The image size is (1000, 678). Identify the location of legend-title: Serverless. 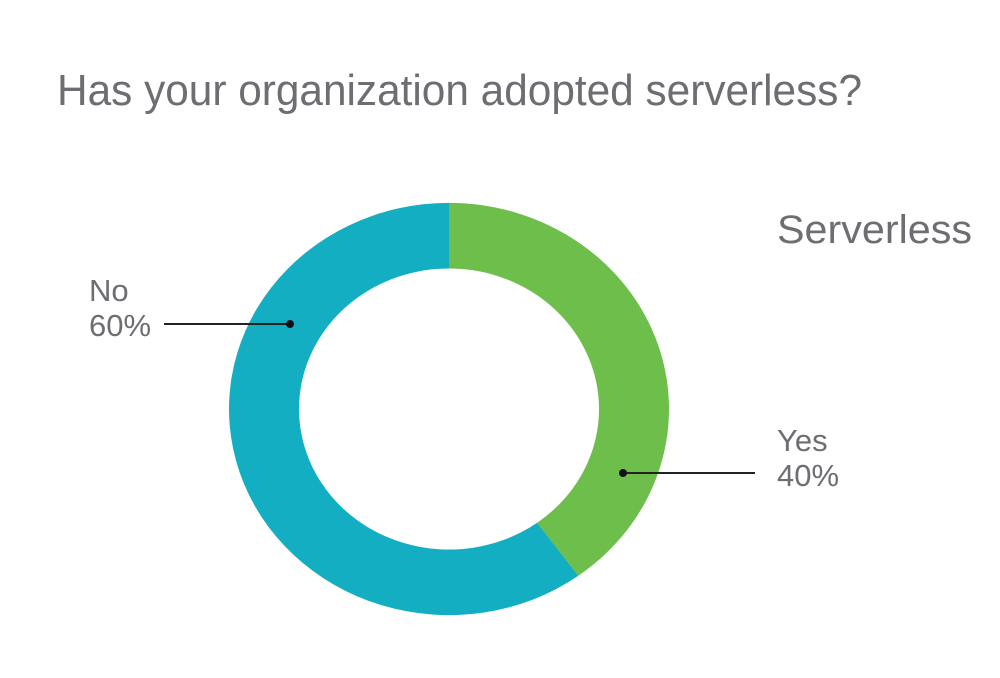
(874, 230).